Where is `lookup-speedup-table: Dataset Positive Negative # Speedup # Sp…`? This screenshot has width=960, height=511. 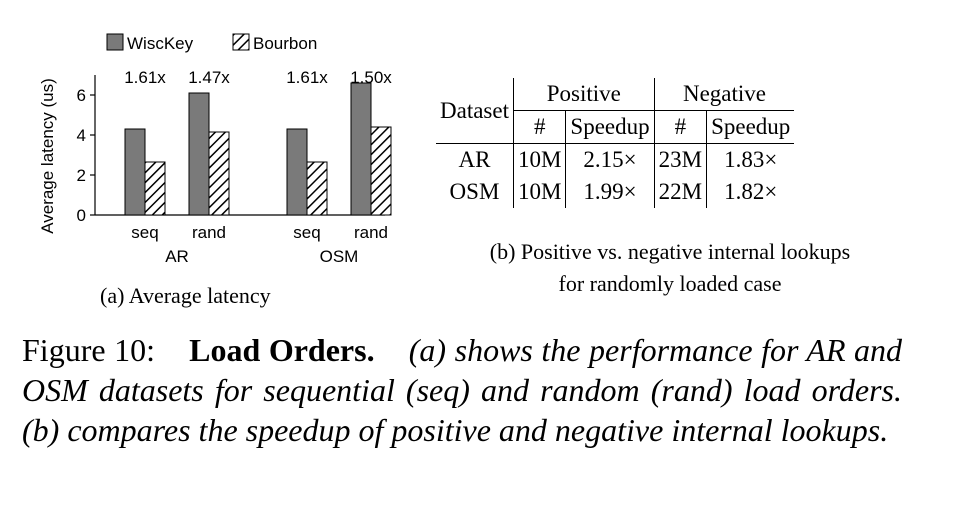
lookup-speedup-table: Dataset Positive Negative # Speedup # Sp… is located at coordinates (615, 143).